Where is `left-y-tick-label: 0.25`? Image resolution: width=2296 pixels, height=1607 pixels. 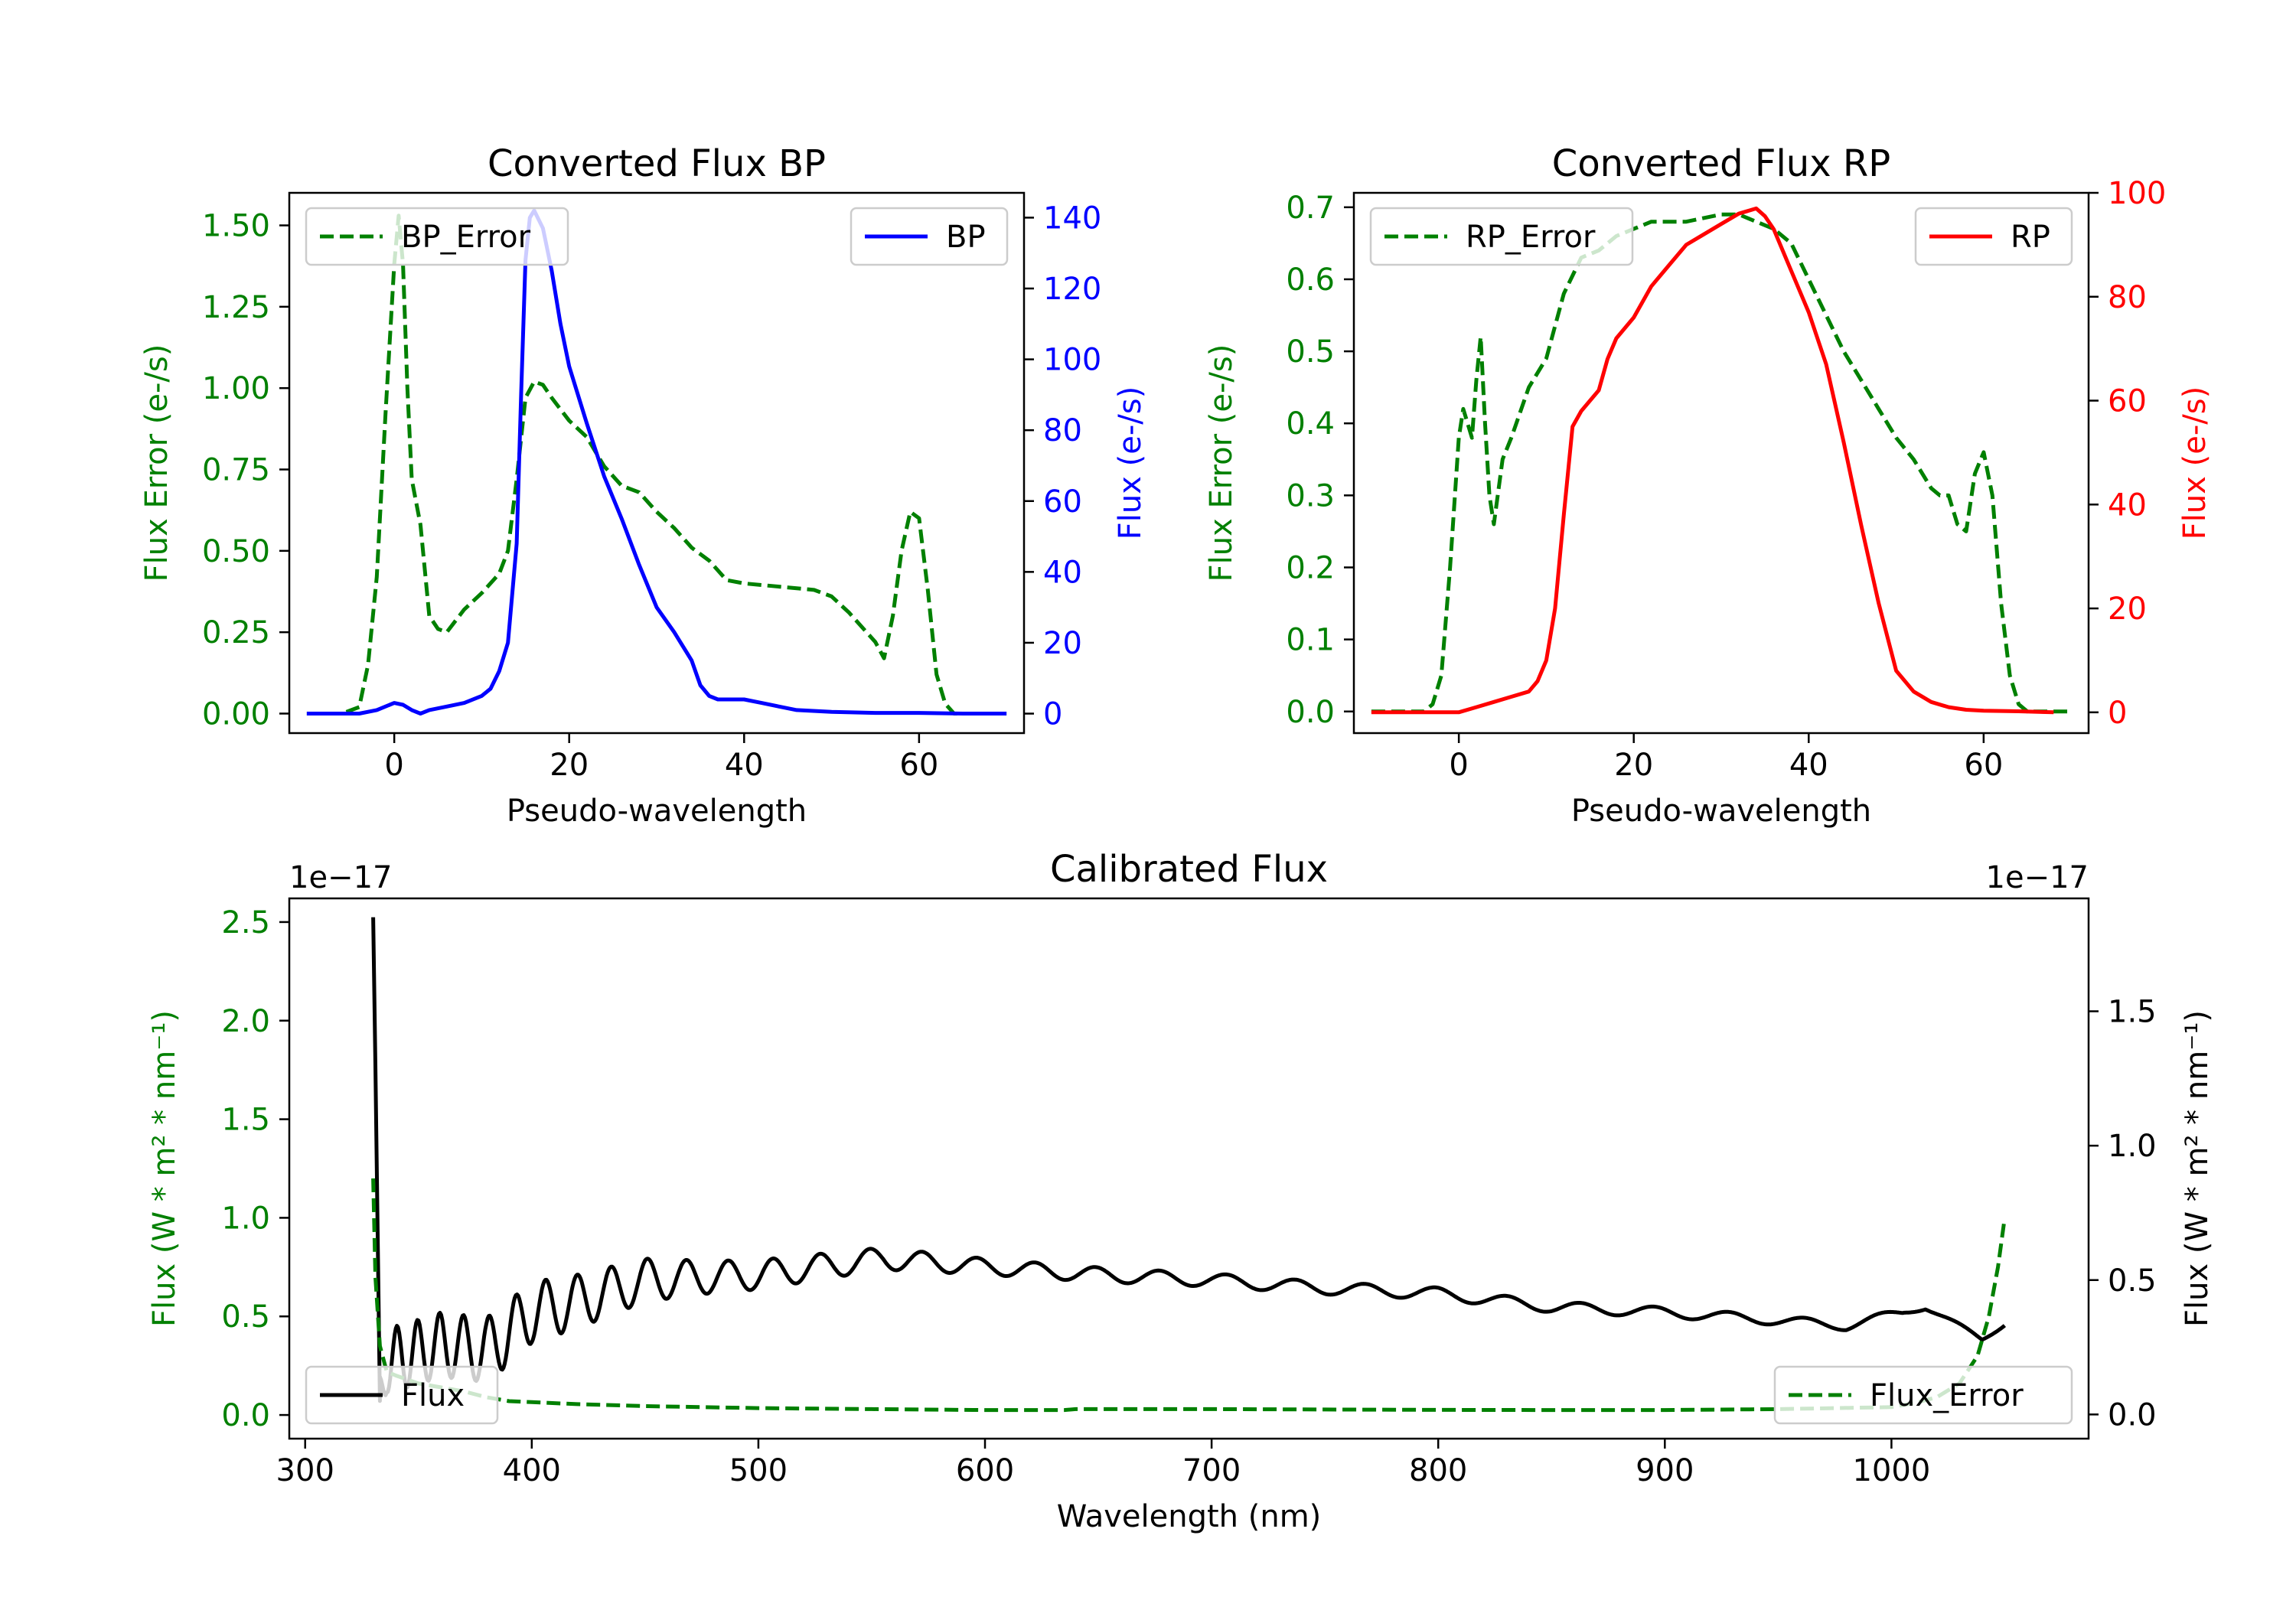
left-y-tick-label: 0.25 is located at coordinates (236, 632).